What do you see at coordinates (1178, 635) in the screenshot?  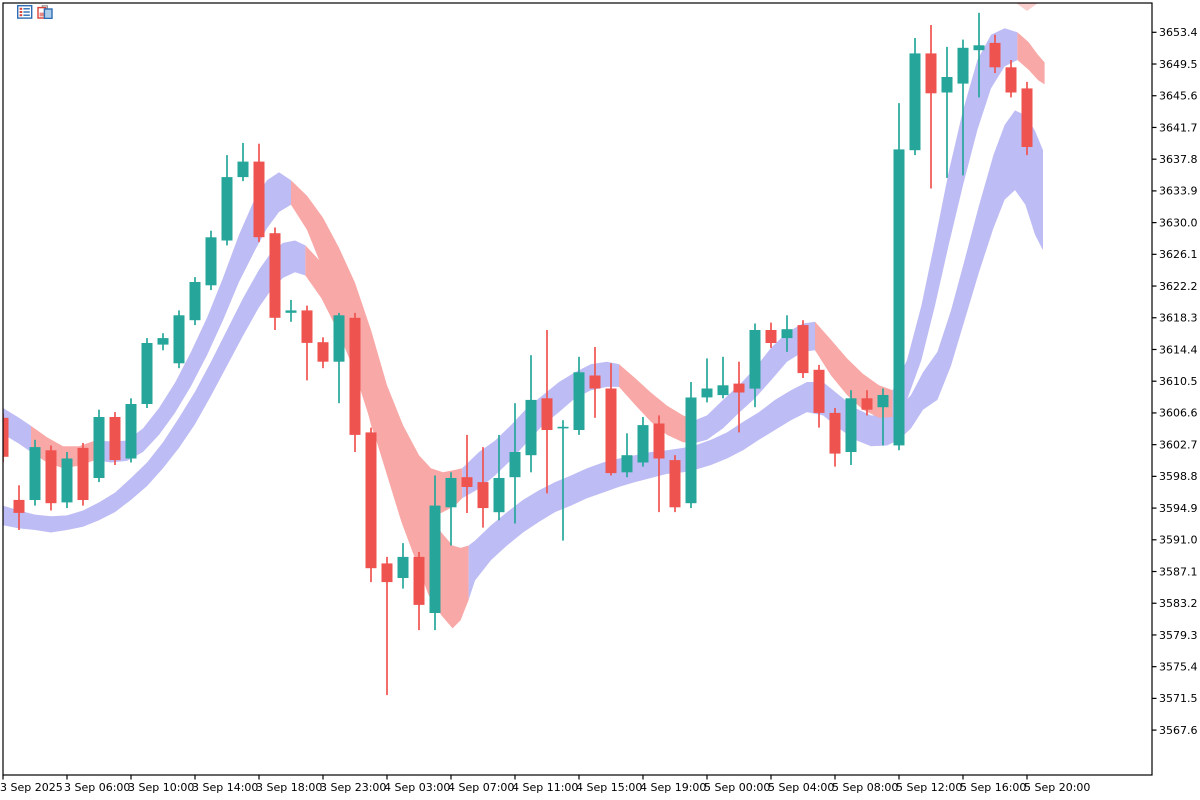 I see `y-tick-label: 3579.3` at bounding box center [1178, 635].